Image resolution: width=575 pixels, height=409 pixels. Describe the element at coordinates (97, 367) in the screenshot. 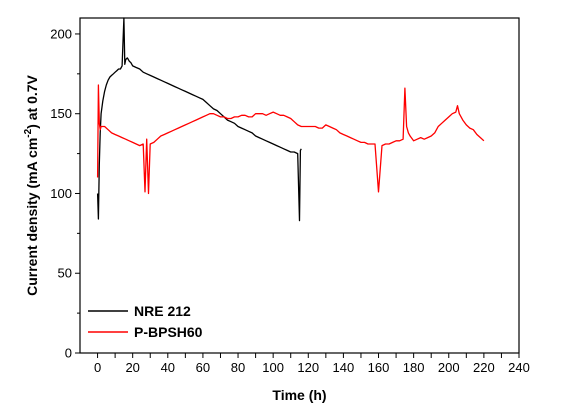

I see `x-tick-label: 0` at that location.